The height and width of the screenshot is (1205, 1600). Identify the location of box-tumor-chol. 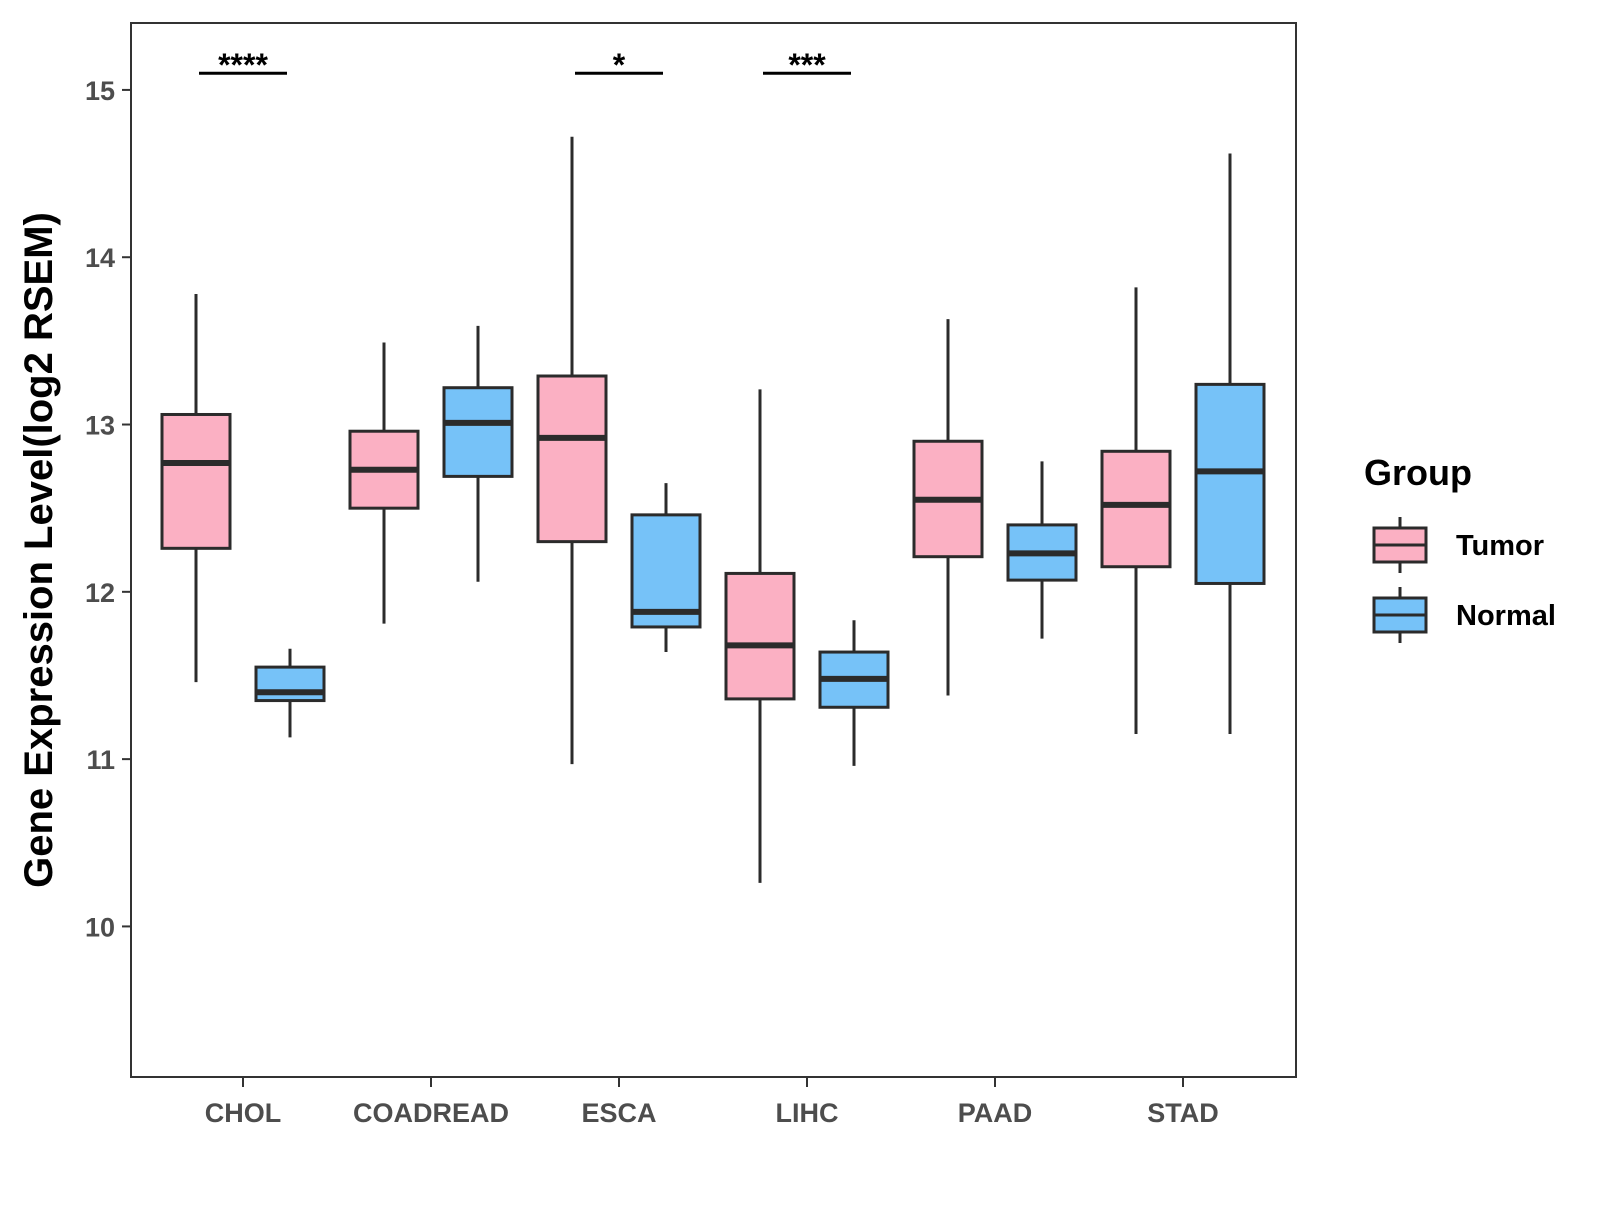
(196, 488).